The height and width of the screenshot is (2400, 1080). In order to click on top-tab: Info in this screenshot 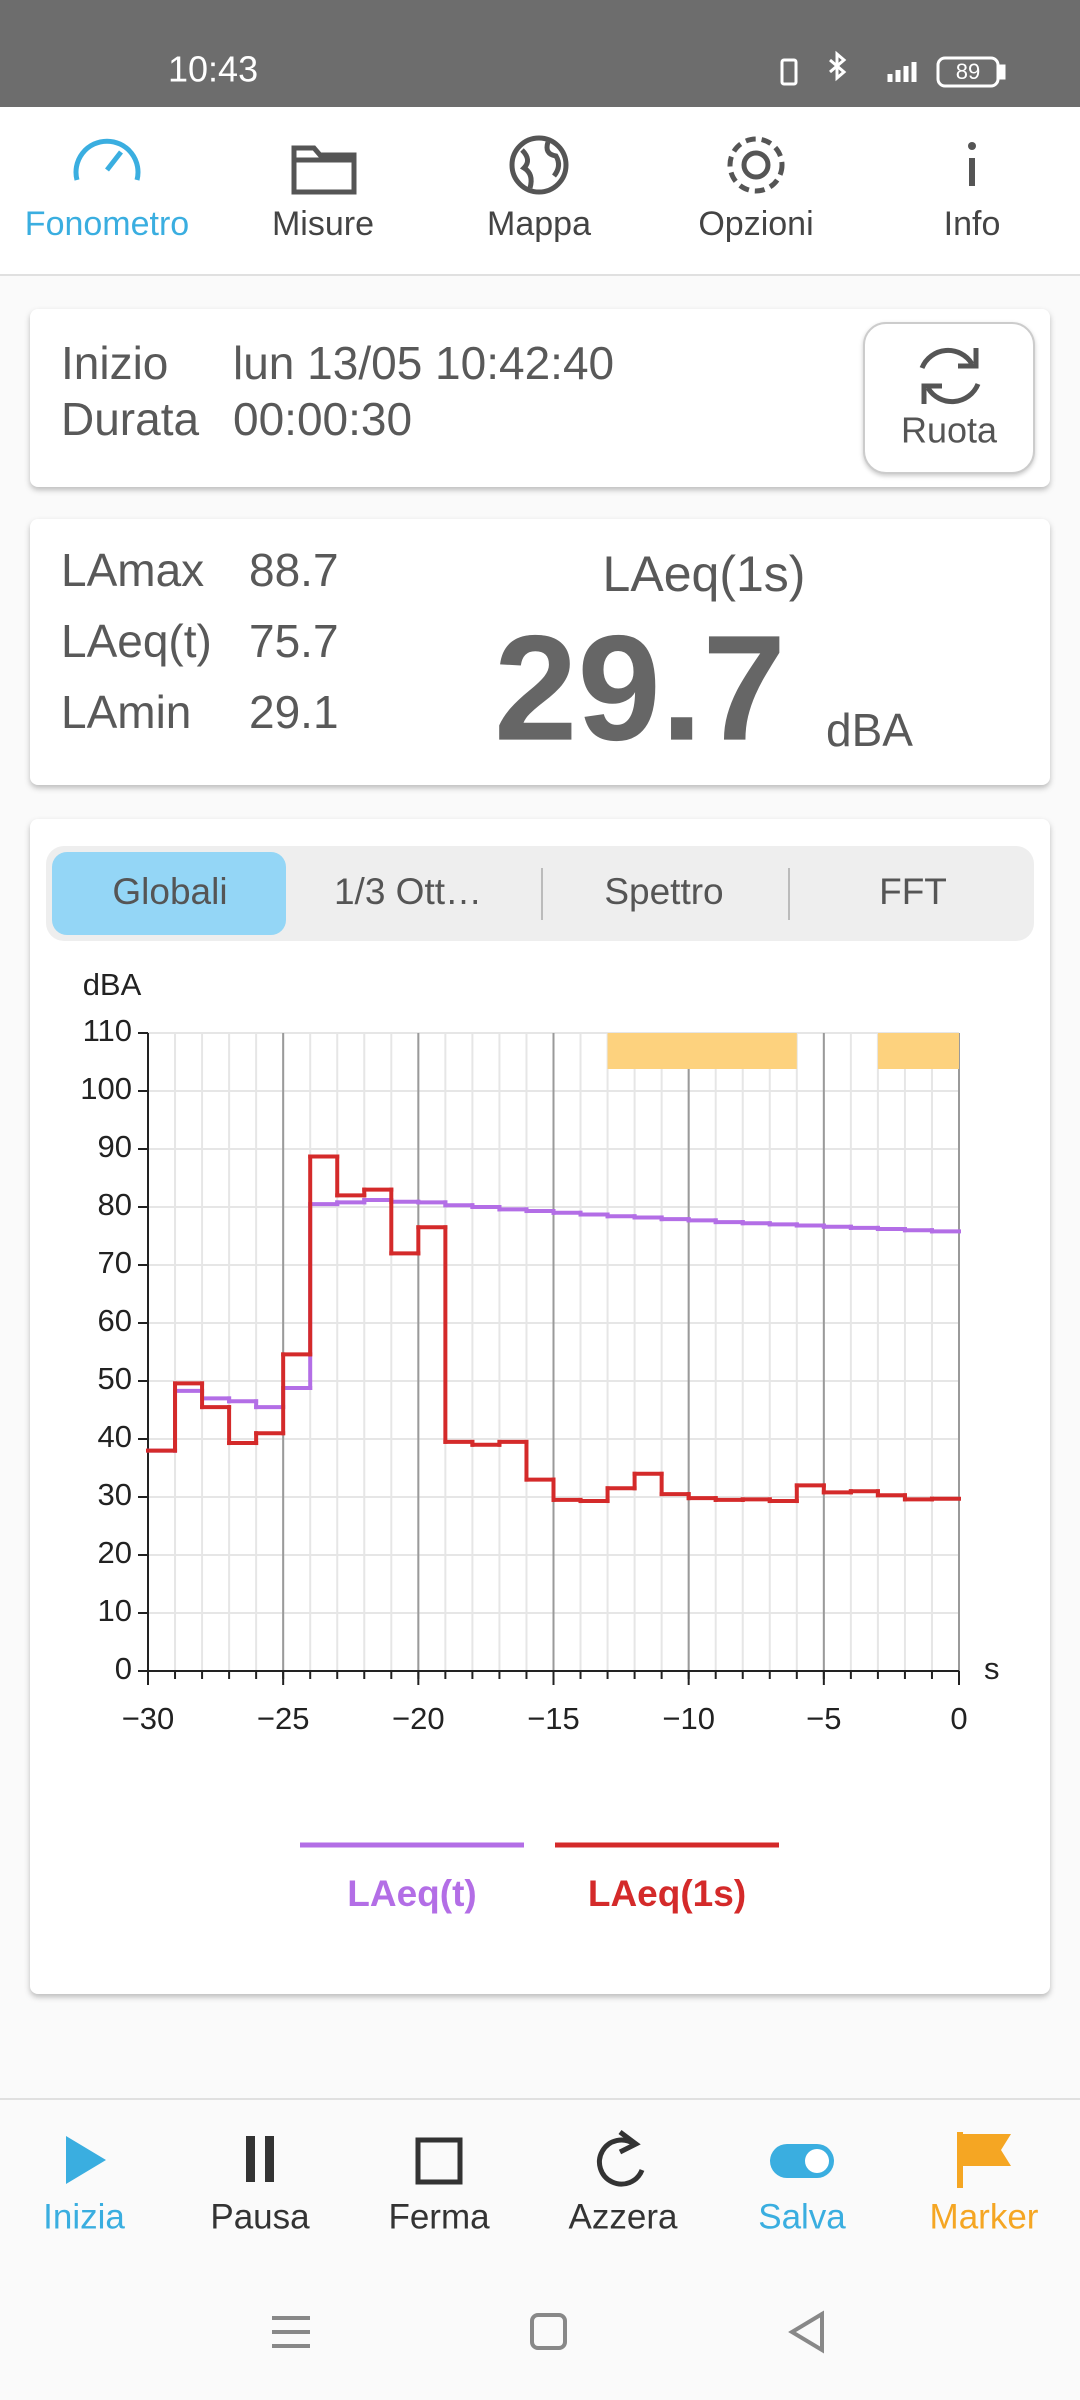, I will do `click(972, 224)`.